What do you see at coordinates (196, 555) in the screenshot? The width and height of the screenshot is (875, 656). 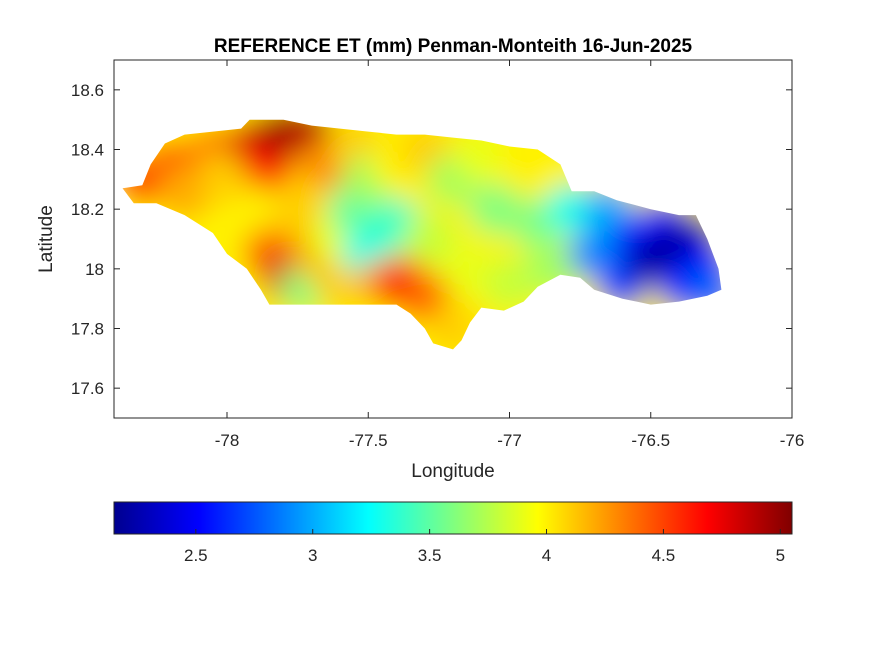 I see `colorbar-tick-label: 2.5` at bounding box center [196, 555].